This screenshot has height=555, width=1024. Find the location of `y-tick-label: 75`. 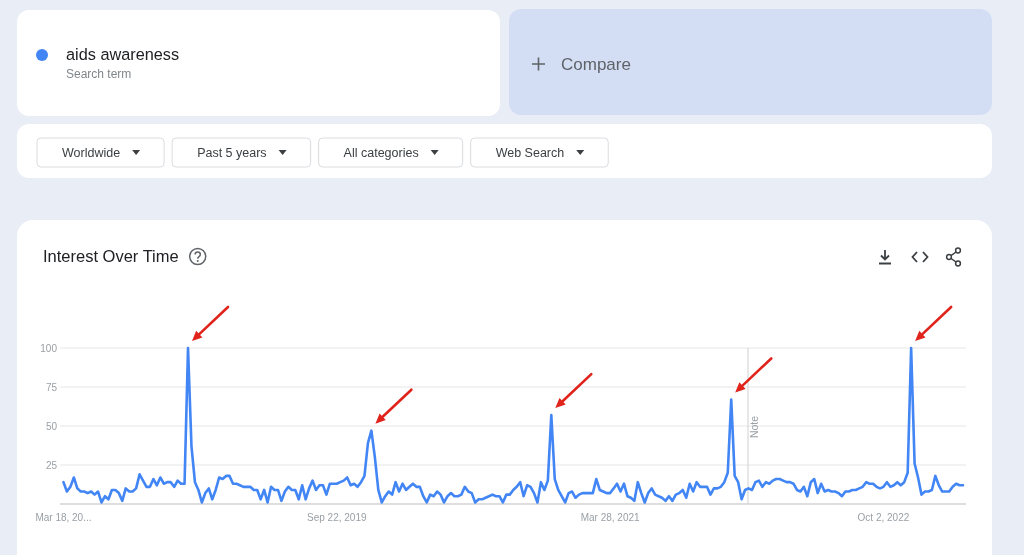

y-tick-label: 75 is located at coordinates (51, 387).